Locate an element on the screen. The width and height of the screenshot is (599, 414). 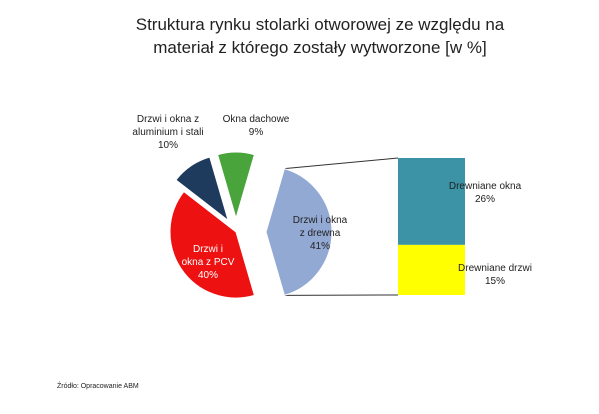
label-dachowe: Okna dachowe 9% is located at coordinates (256, 126).